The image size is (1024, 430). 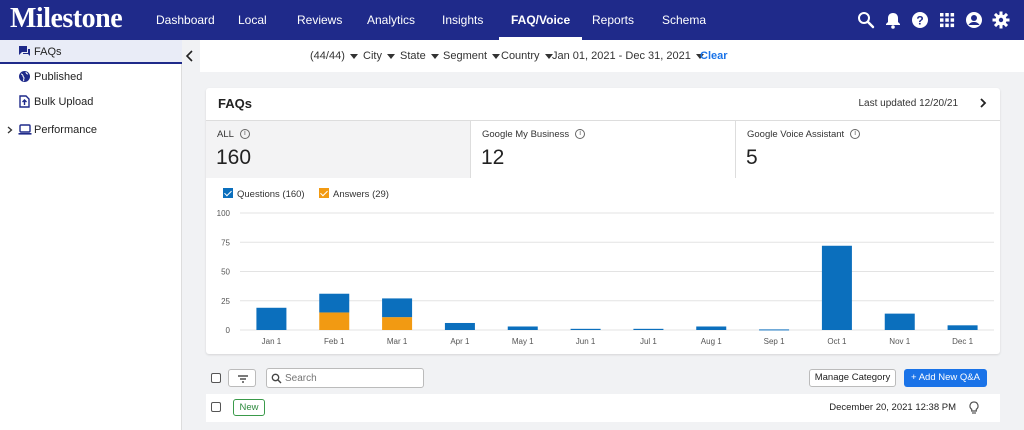 What do you see at coordinates (252, 20) in the screenshot?
I see `nav-local: Local` at bounding box center [252, 20].